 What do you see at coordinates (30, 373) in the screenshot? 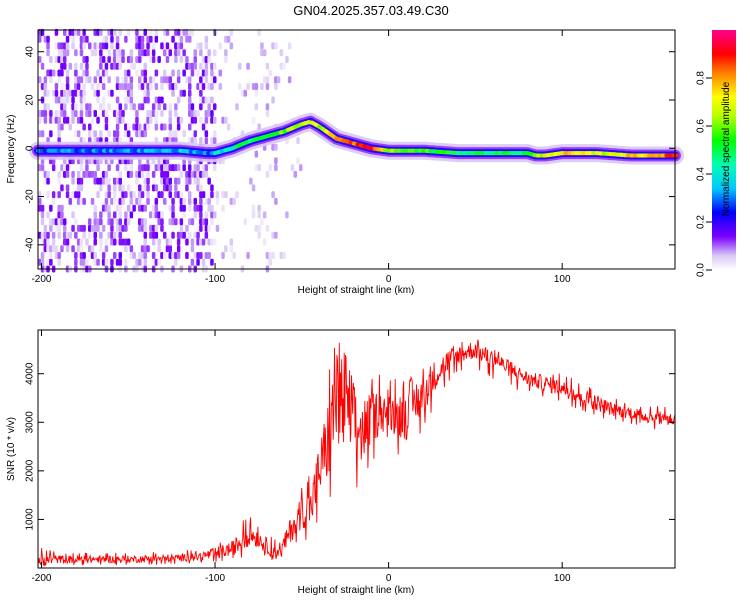
I see `y-tick-label: 4000` at bounding box center [30, 373].